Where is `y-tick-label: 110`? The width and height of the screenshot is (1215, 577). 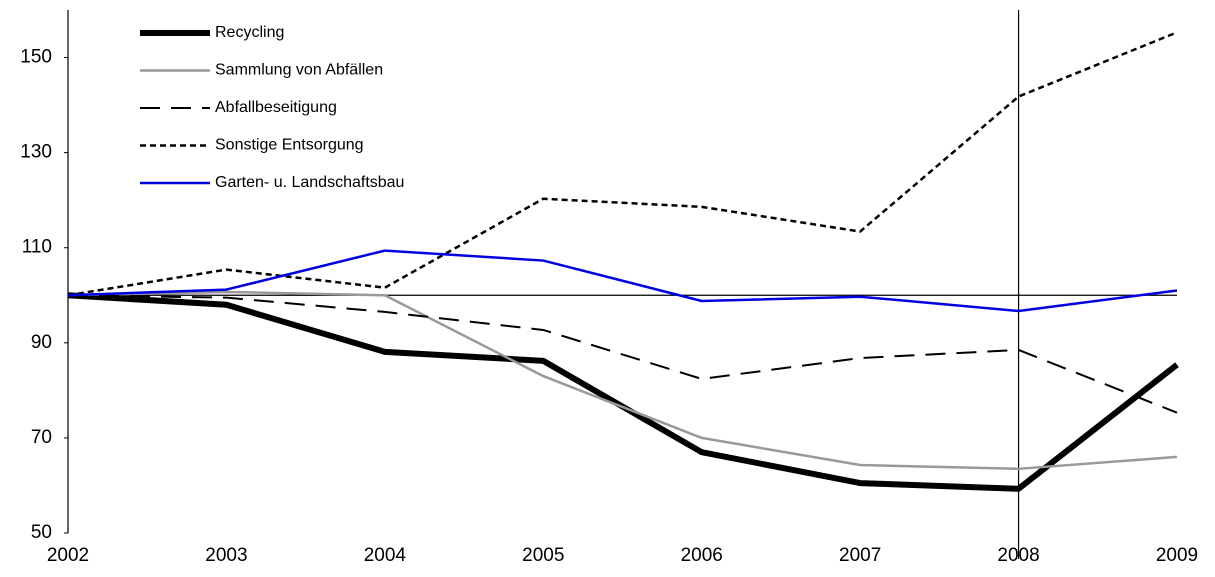 y-tick-label: 110 is located at coordinates (37, 247).